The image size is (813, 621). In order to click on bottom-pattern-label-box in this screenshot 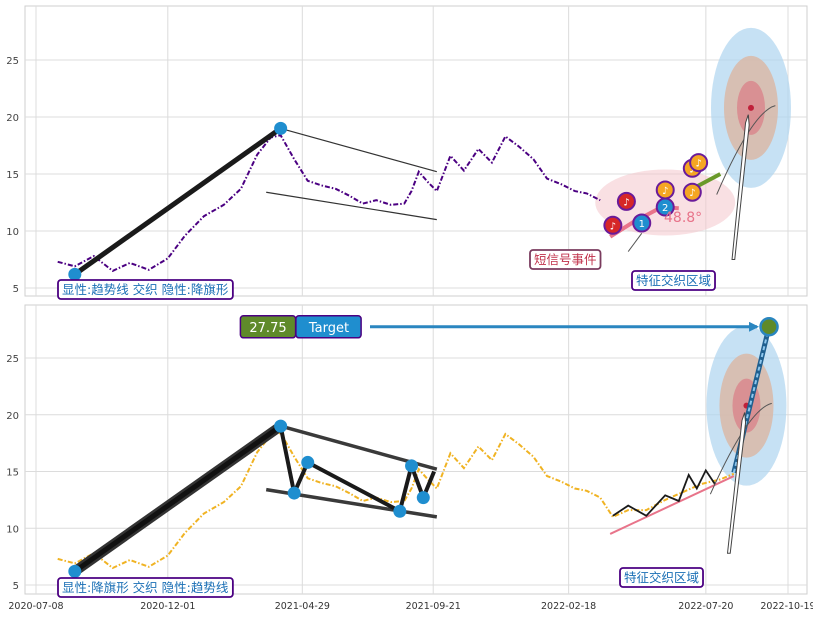, I will do `click(145, 587)`.